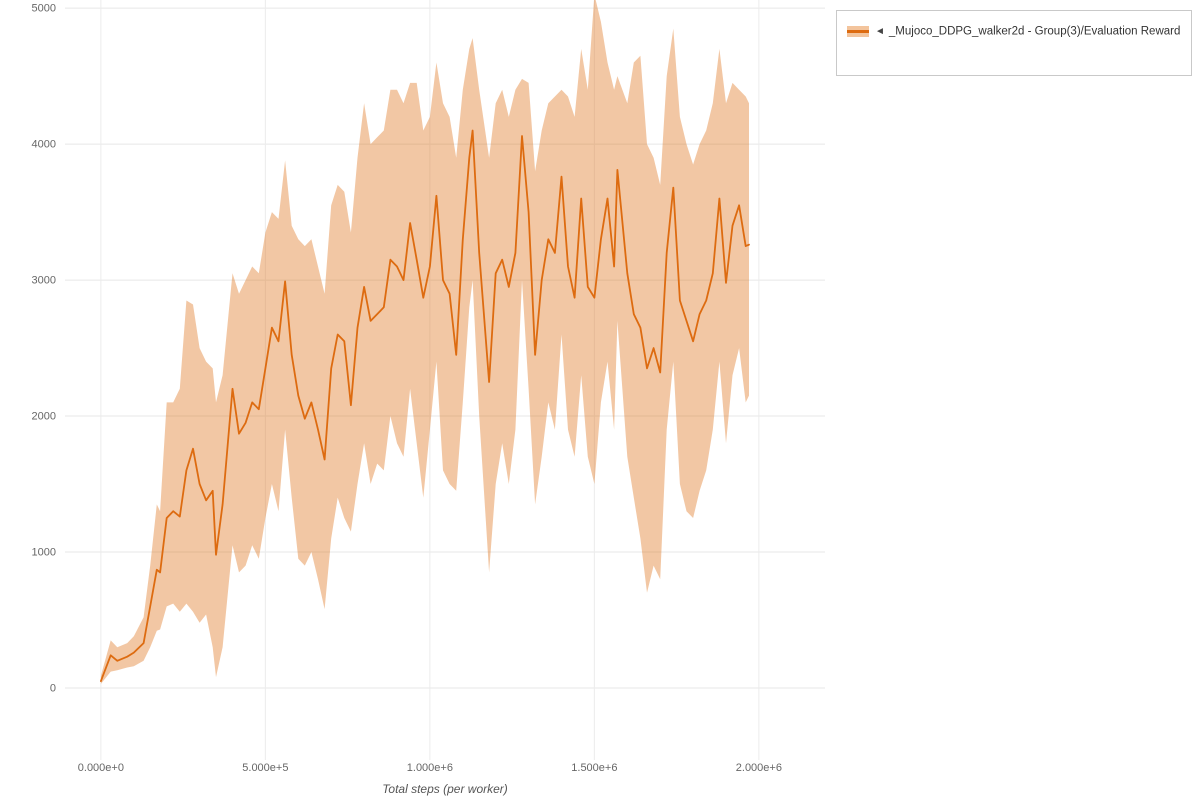 Image resolution: width=1200 pixels, height=800 pixels. What do you see at coordinates (44, 417) in the screenshot?
I see `y-tick-label: 2000` at bounding box center [44, 417].